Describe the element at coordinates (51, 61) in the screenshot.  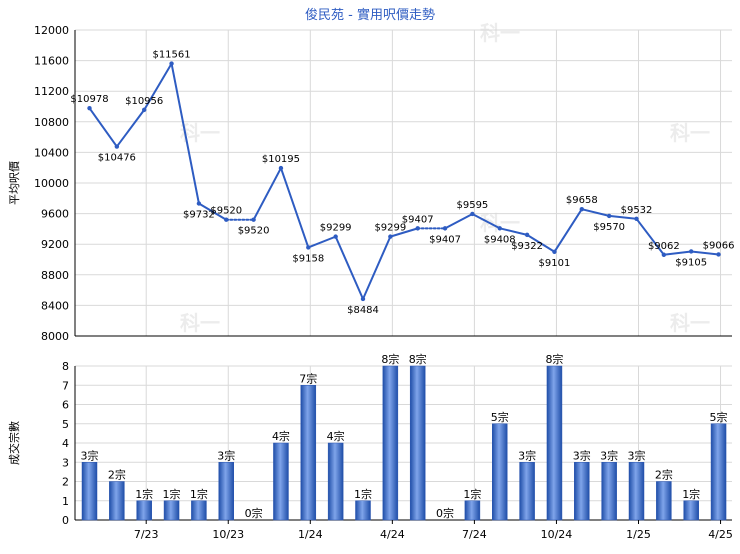
I see `line-y-tick-label: 11600` at that location.